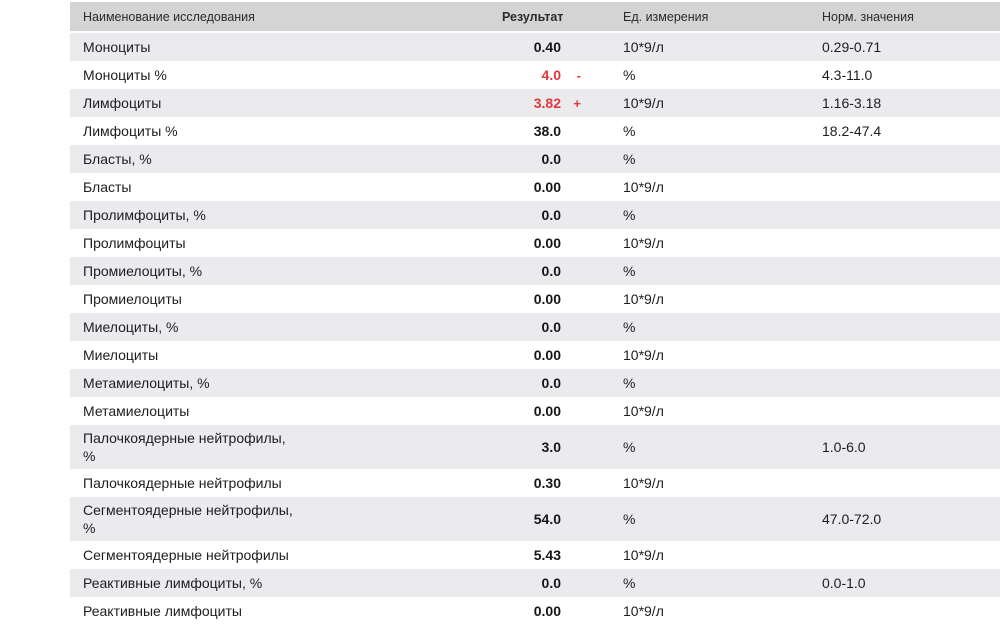 This screenshot has height=637, width=1000. What do you see at coordinates (844, 583) in the screenshot?
I see `normal-range-cell: 0.0-1.0` at bounding box center [844, 583].